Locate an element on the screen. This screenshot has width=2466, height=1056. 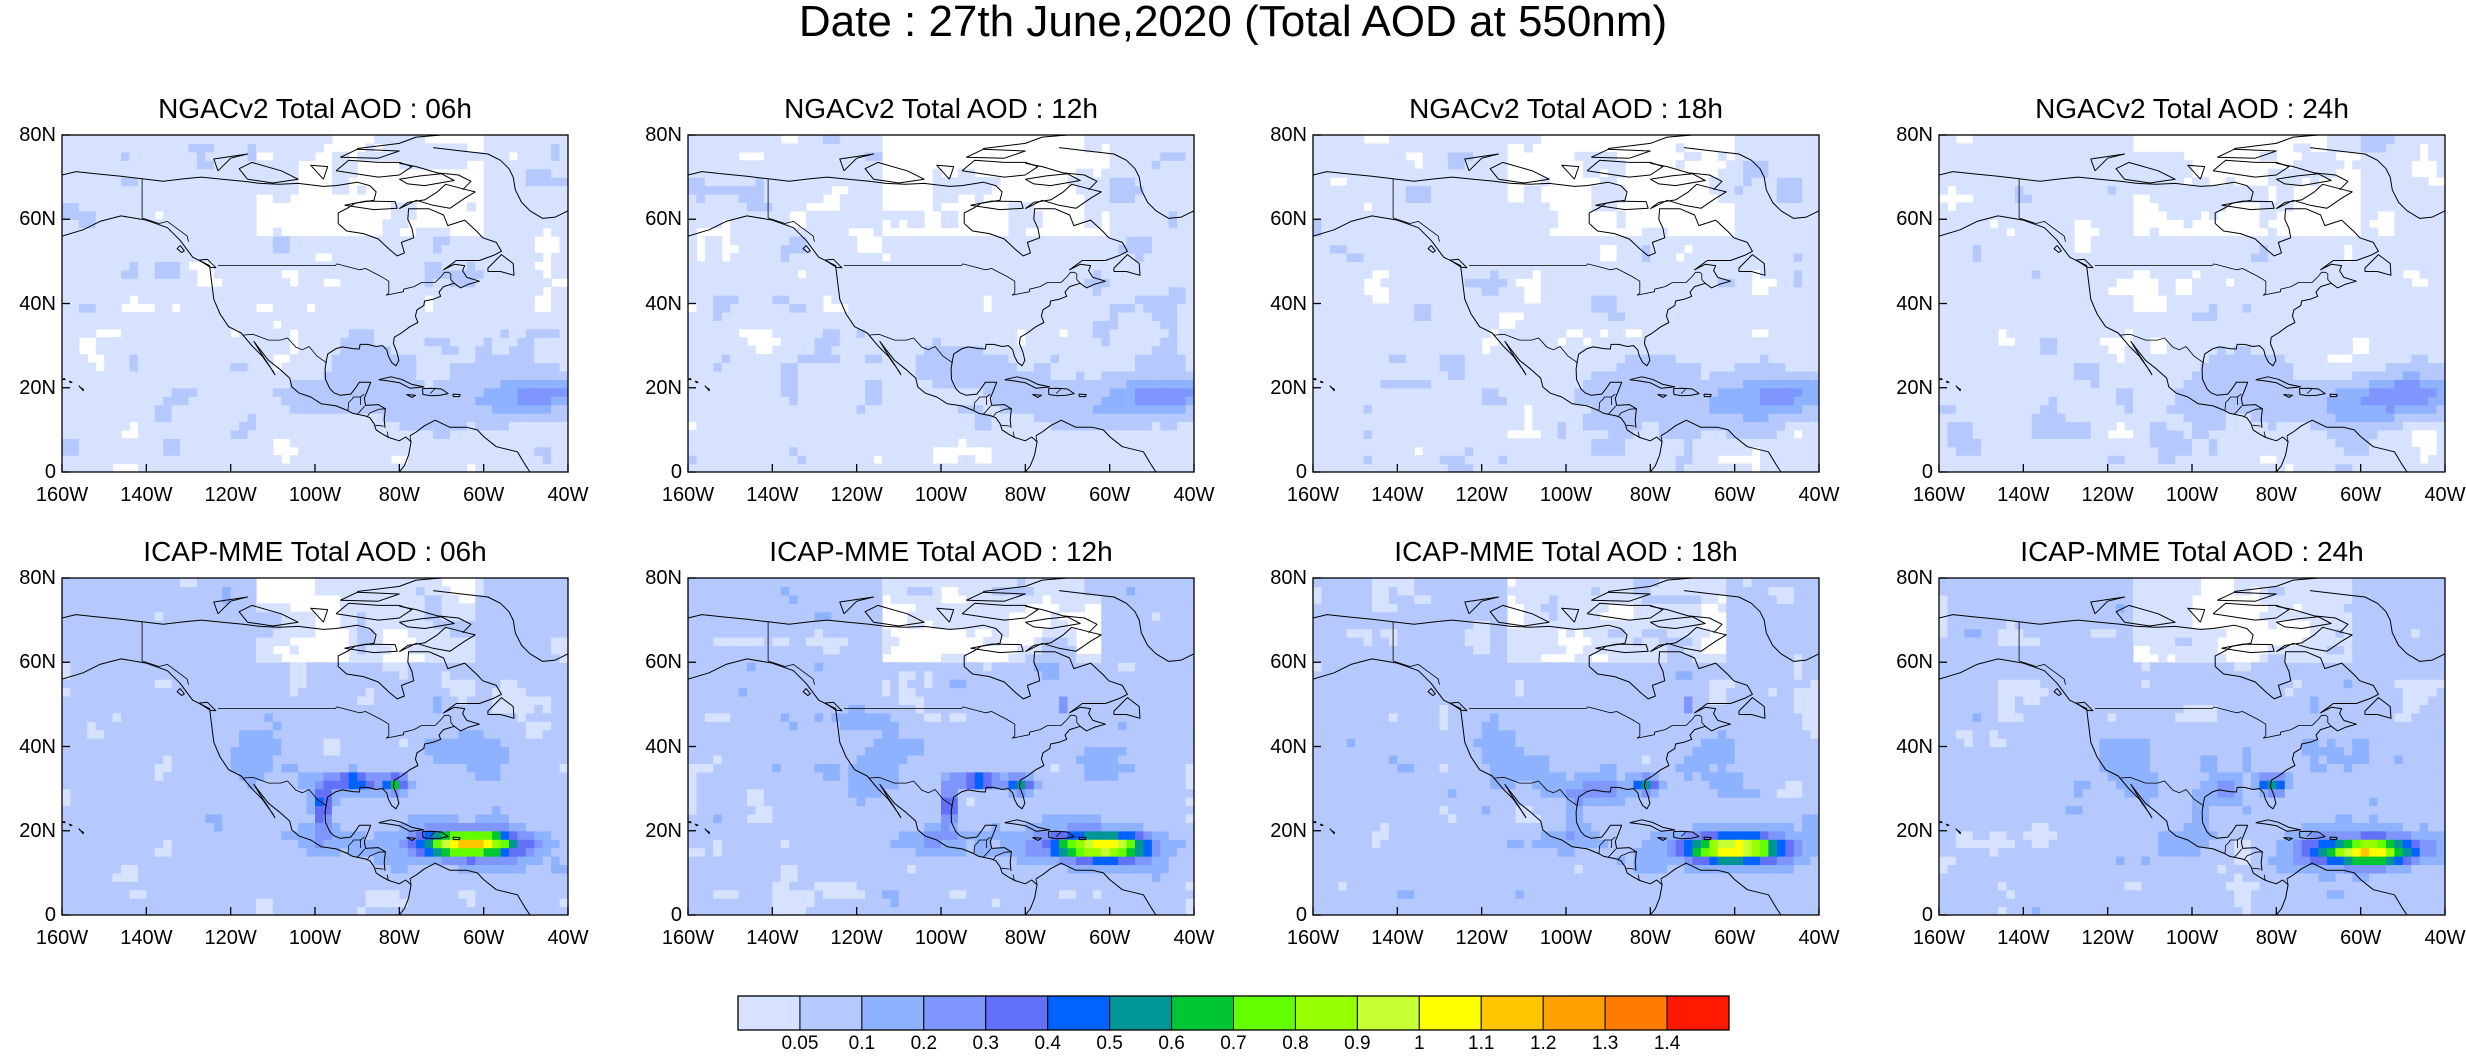
colorbar-tick-label: 1.4 is located at coordinates (1667, 1043).